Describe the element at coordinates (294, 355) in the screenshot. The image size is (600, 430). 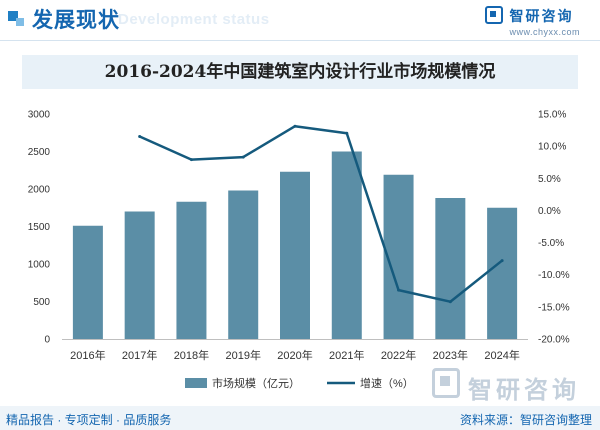
I see `x-tick-label: 2020年` at that location.